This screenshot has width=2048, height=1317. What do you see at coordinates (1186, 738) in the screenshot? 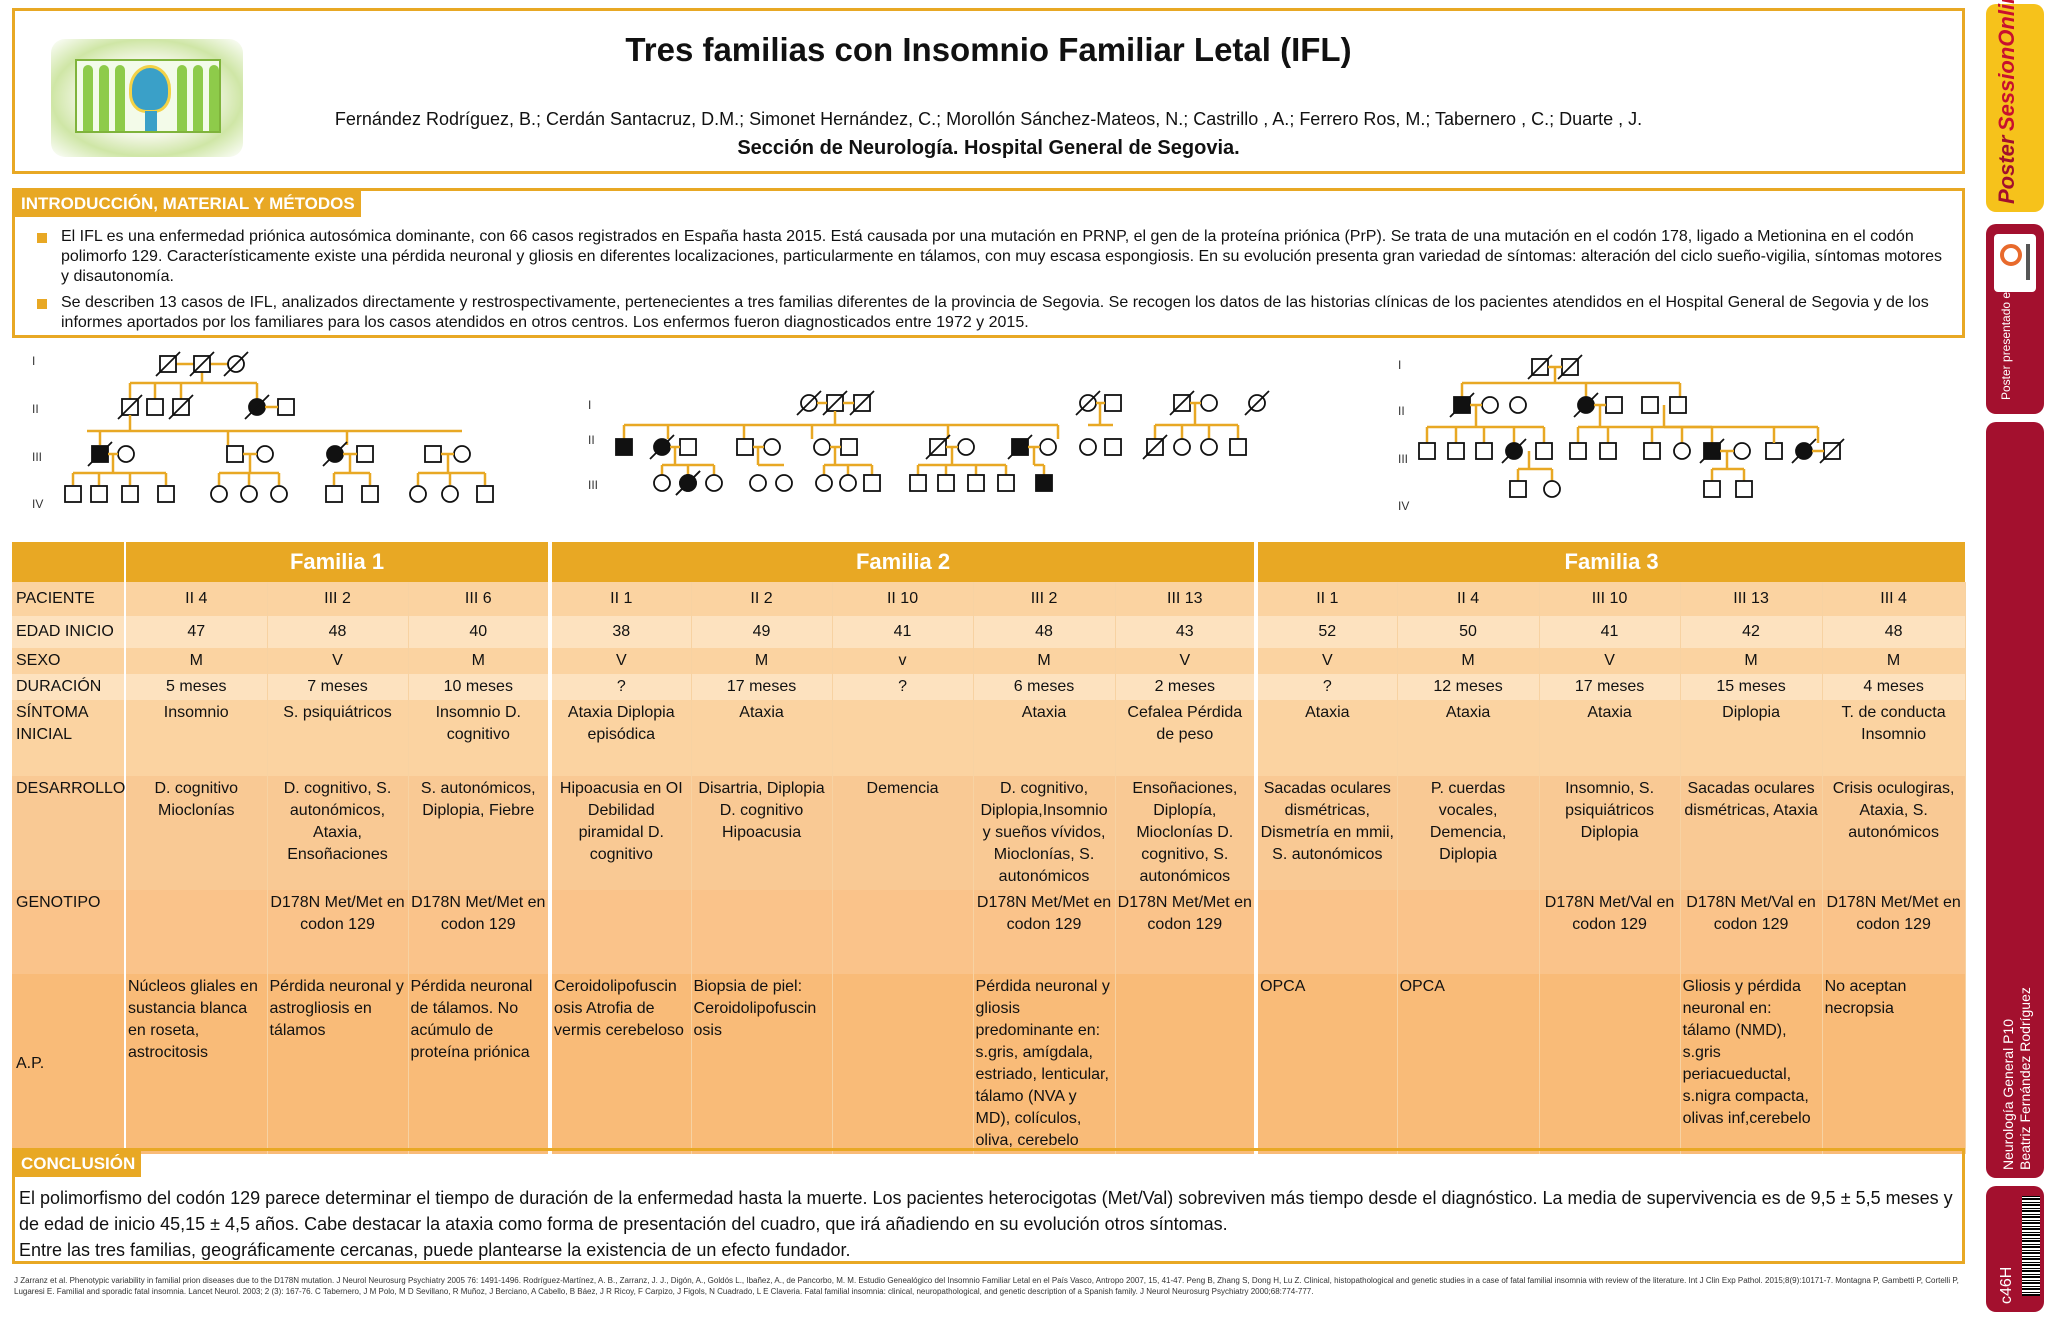
I see `table-cell: Cefalea Pérdida de peso` at bounding box center [1186, 738].